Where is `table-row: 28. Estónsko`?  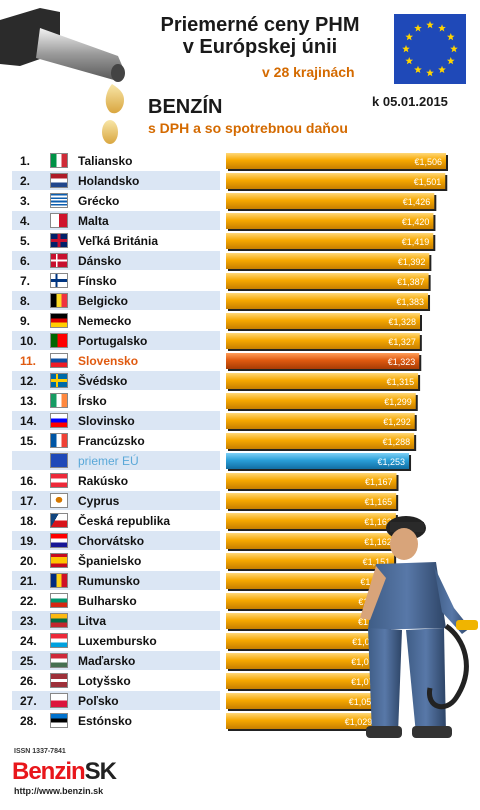
table-row: 28. Estónsko is located at coordinates (116, 720).